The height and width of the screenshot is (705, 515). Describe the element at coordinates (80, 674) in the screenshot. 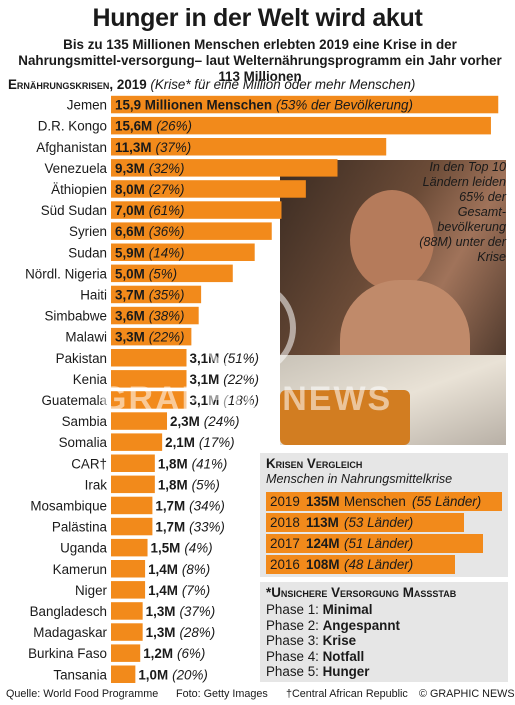

I see `category-label: Tansania` at that location.